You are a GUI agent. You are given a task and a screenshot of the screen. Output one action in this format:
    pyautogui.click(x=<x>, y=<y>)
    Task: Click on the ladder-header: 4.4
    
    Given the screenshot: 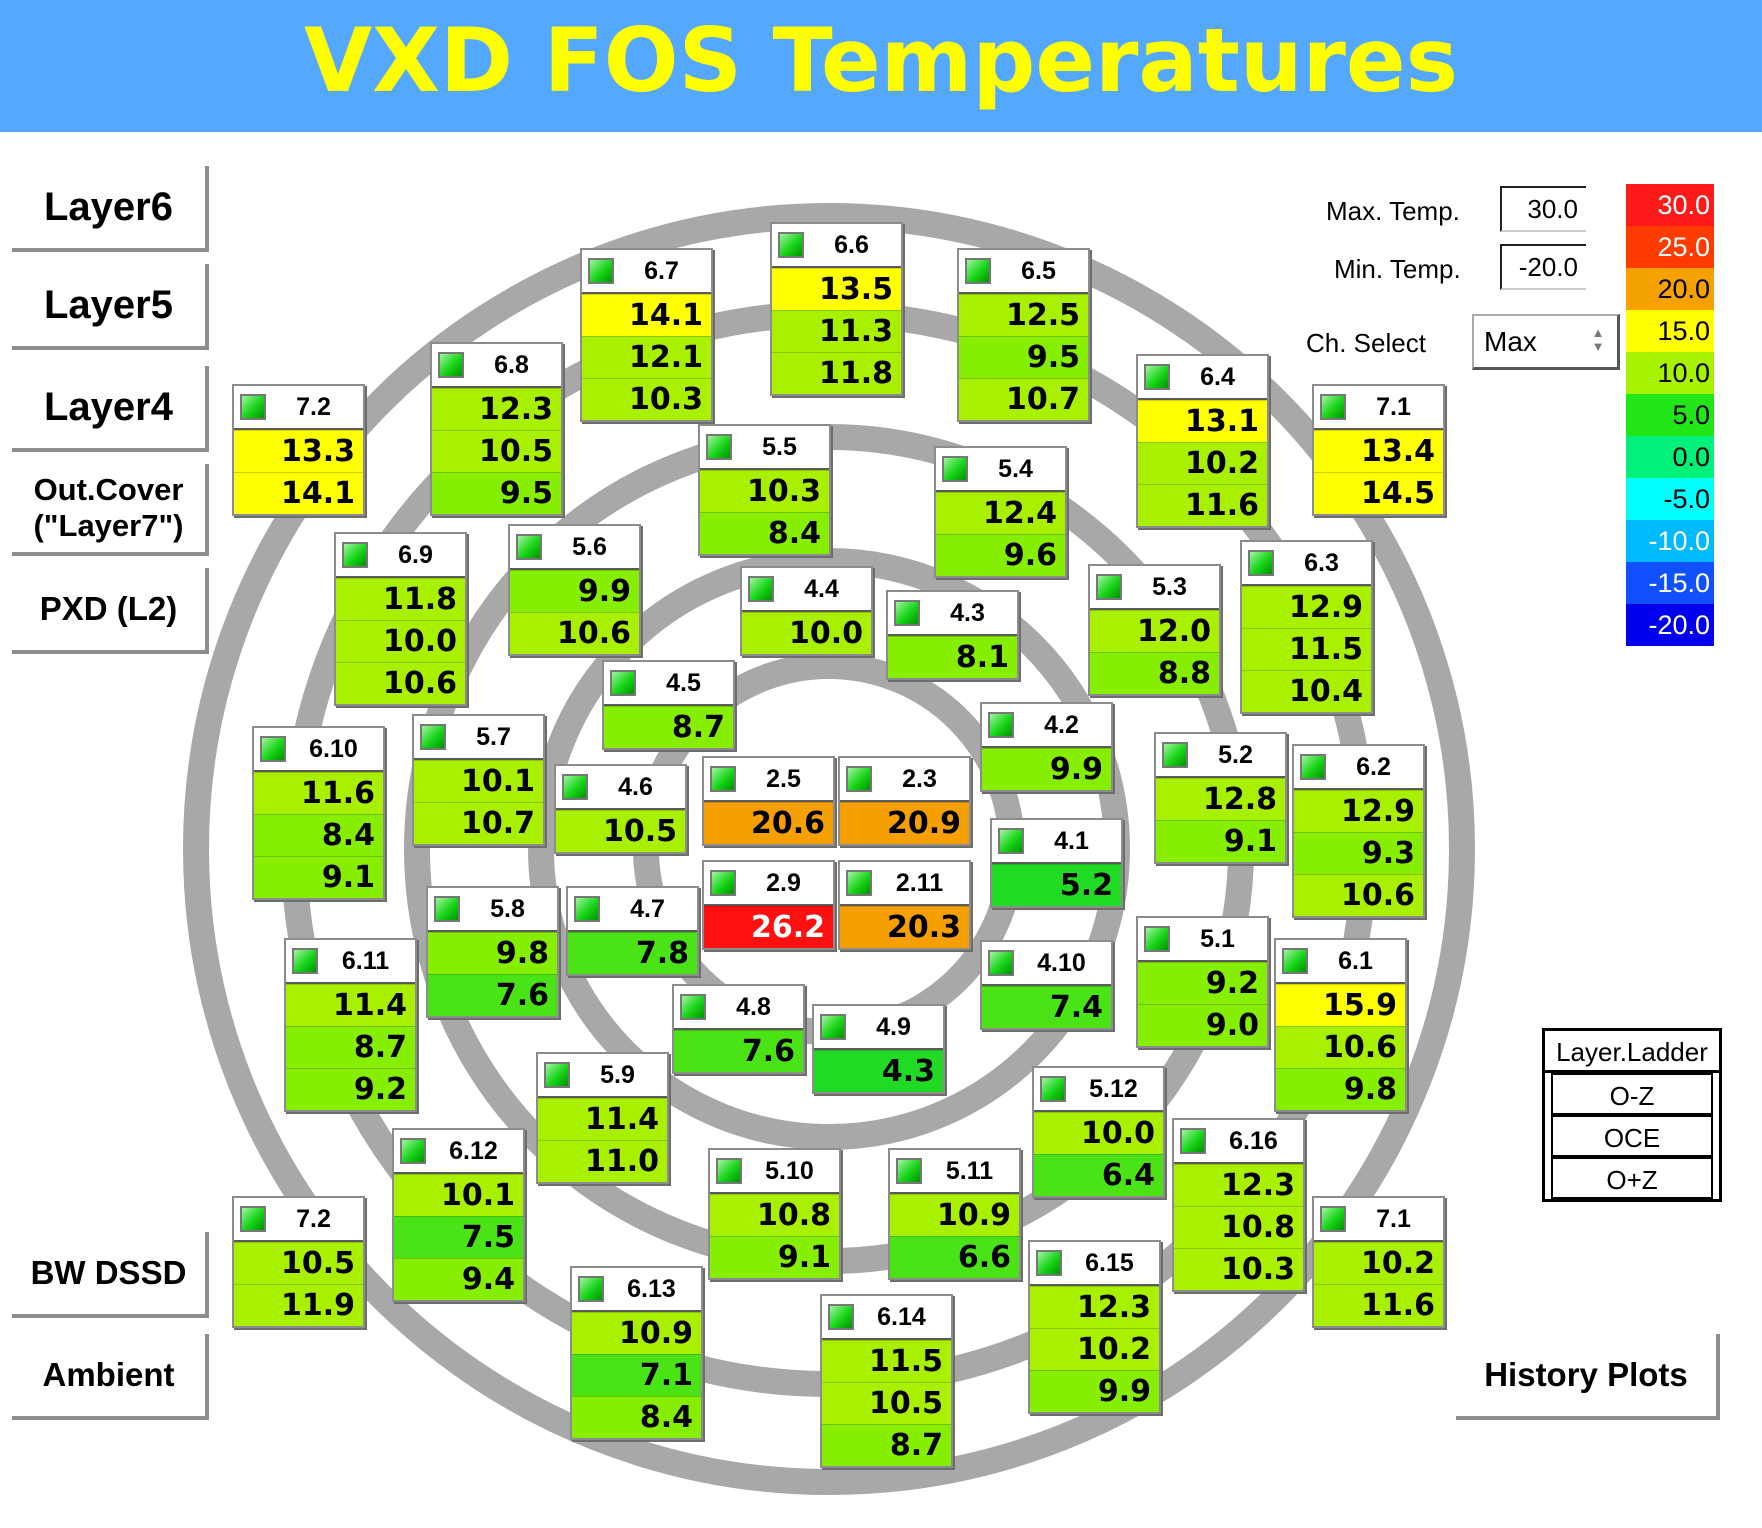 What is the action you would take?
    pyautogui.click(x=806, y=590)
    